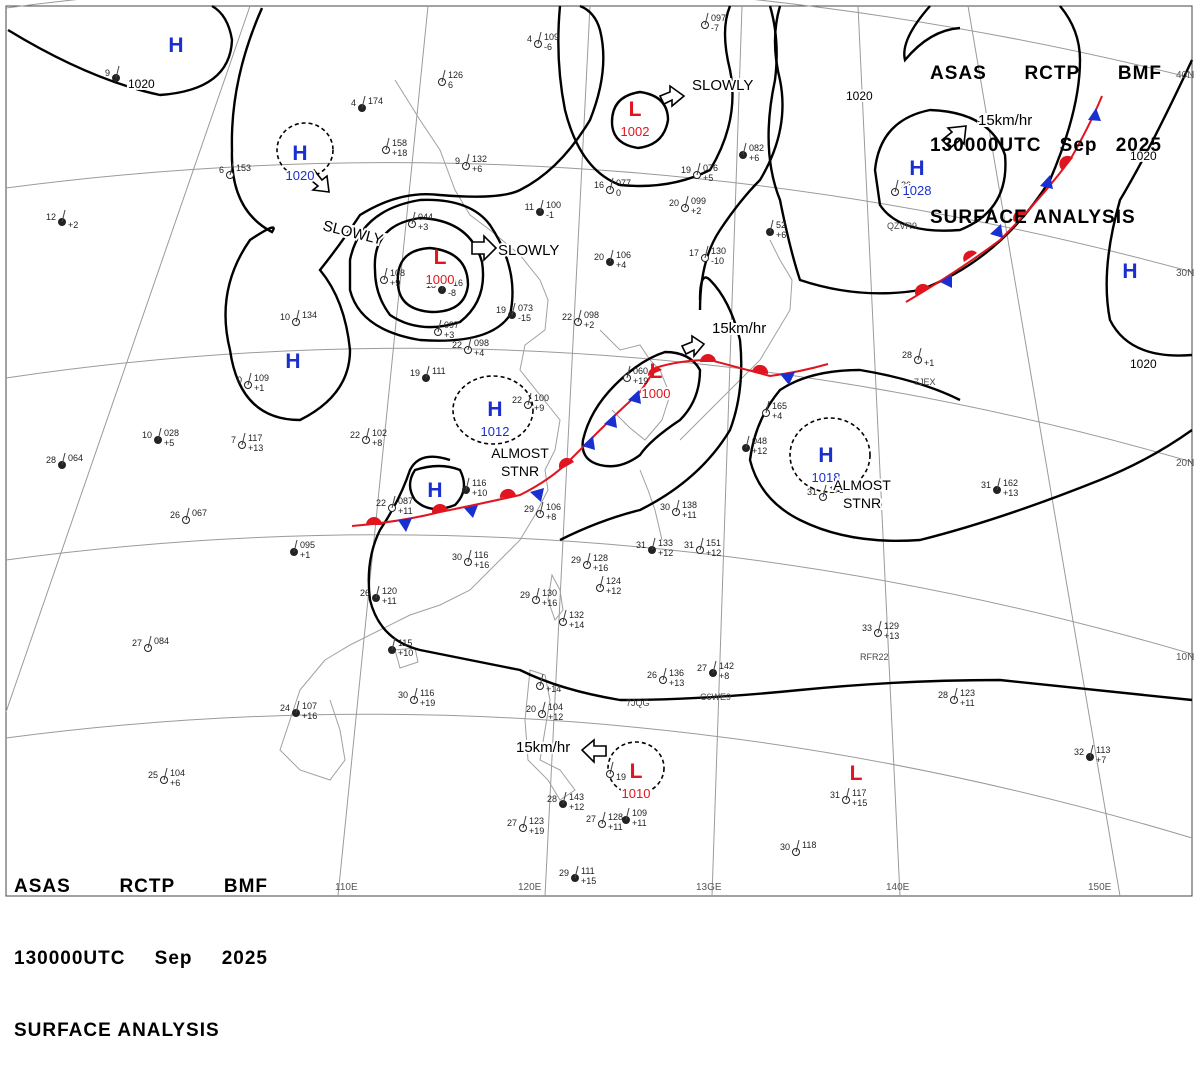  What do you see at coordinates (394, 505) in the screenshot?
I see `station-plot: 22 087+11` at bounding box center [394, 505].